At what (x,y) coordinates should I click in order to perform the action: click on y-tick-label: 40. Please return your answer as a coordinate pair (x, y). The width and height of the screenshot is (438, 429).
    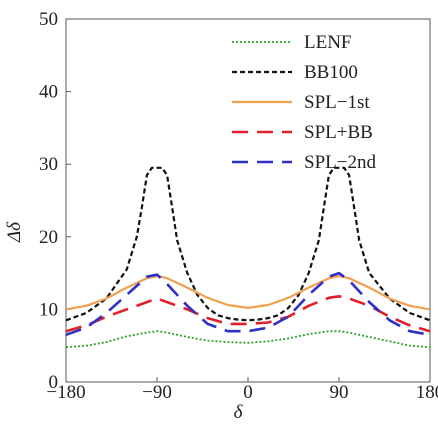
    Looking at the image, I should click on (48, 92).